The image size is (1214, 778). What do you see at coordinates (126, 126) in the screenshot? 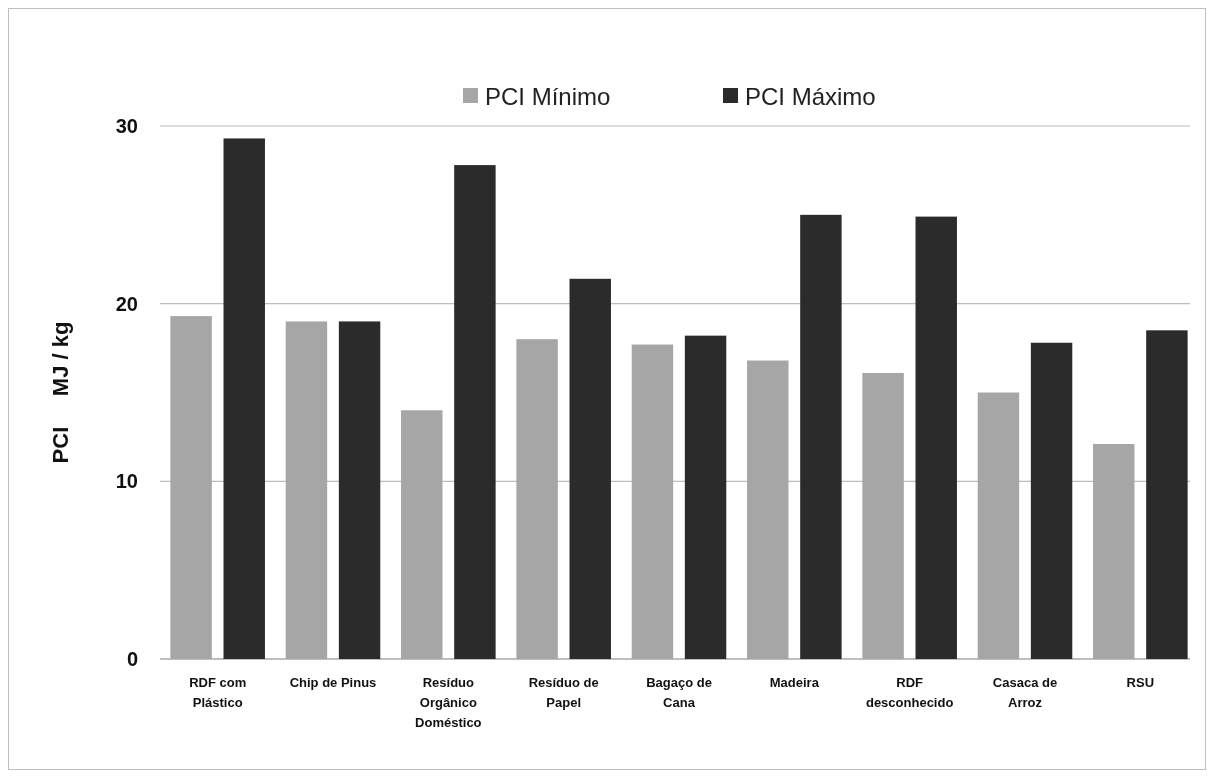
I see `y-tick-label: 30` at bounding box center [126, 126].